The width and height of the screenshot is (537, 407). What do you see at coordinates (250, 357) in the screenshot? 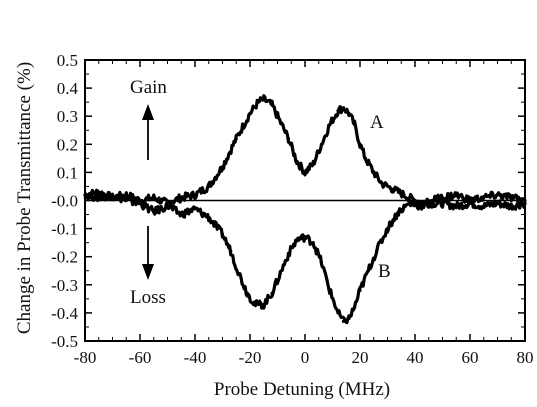
I see `x-tick-label: -20` at bounding box center [250, 357].